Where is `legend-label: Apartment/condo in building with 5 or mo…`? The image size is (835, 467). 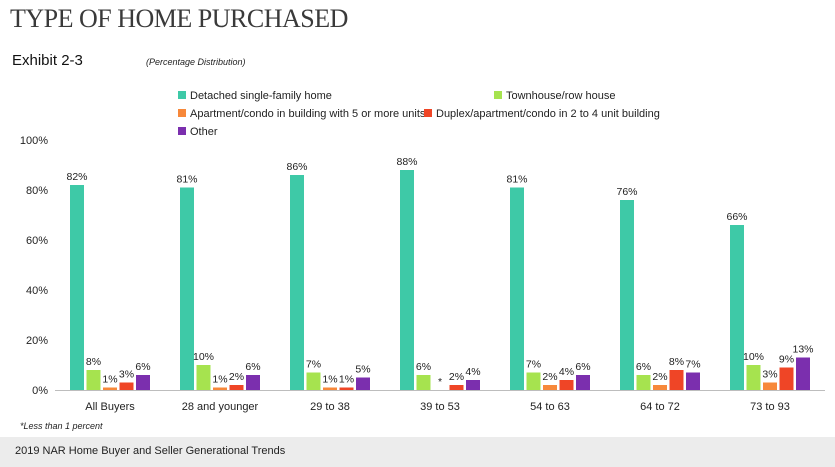 legend-label: Apartment/condo in building with 5 or mo… is located at coordinates (308, 114).